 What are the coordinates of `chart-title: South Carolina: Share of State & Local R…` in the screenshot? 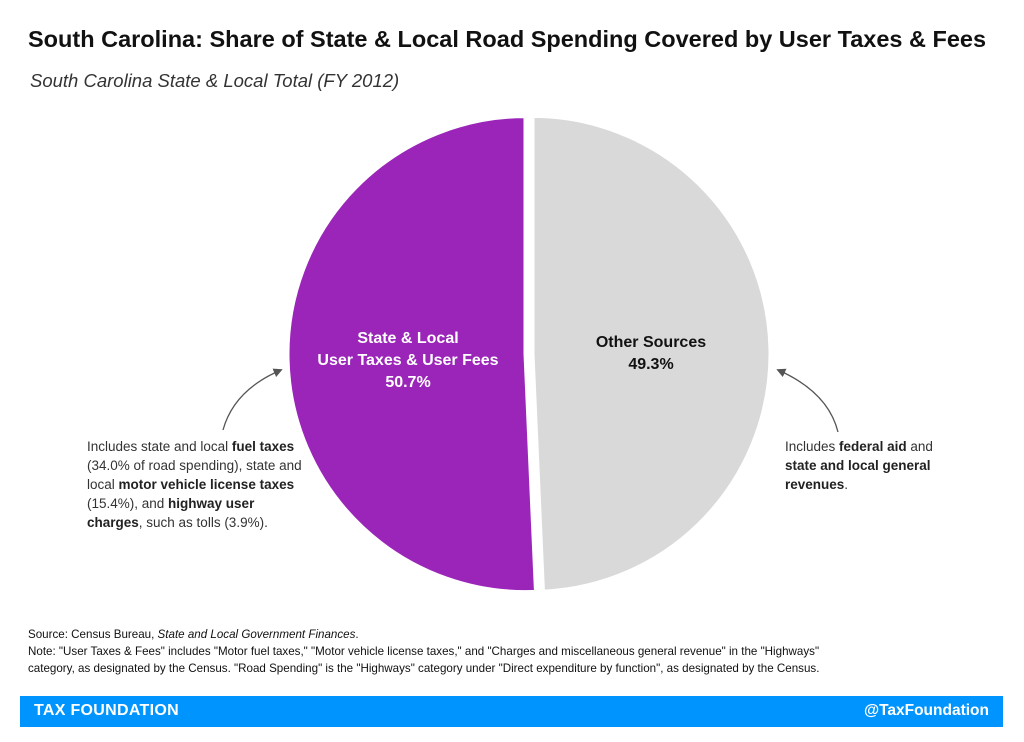 It's located at (507, 39).